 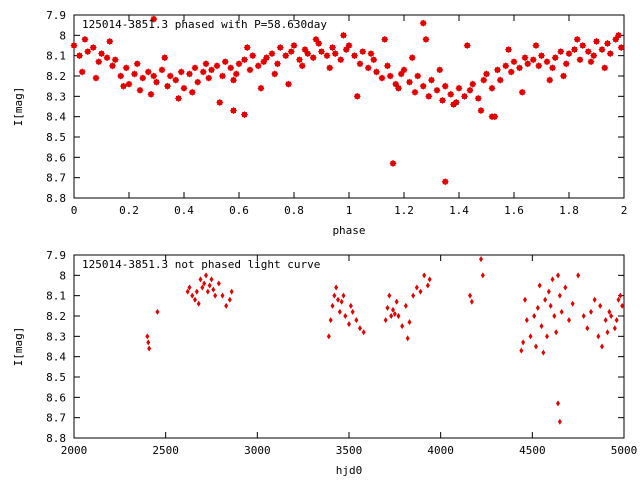 I want to click on y-tick-label: 8.2, so click(x=56, y=316).